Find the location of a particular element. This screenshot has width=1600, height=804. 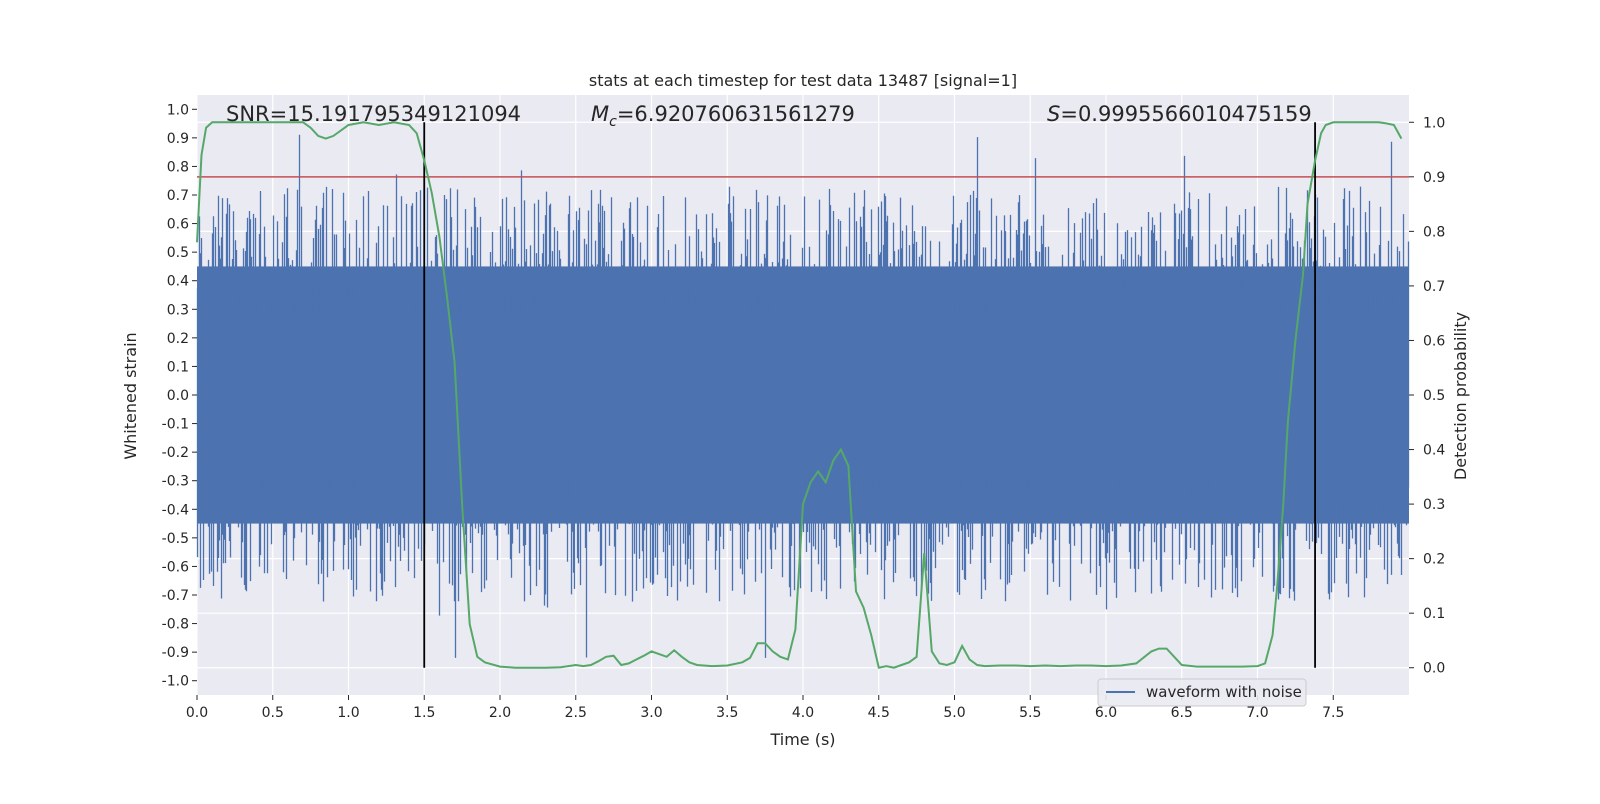

x-tick-label: 1.5 is located at coordinates (424, 713).